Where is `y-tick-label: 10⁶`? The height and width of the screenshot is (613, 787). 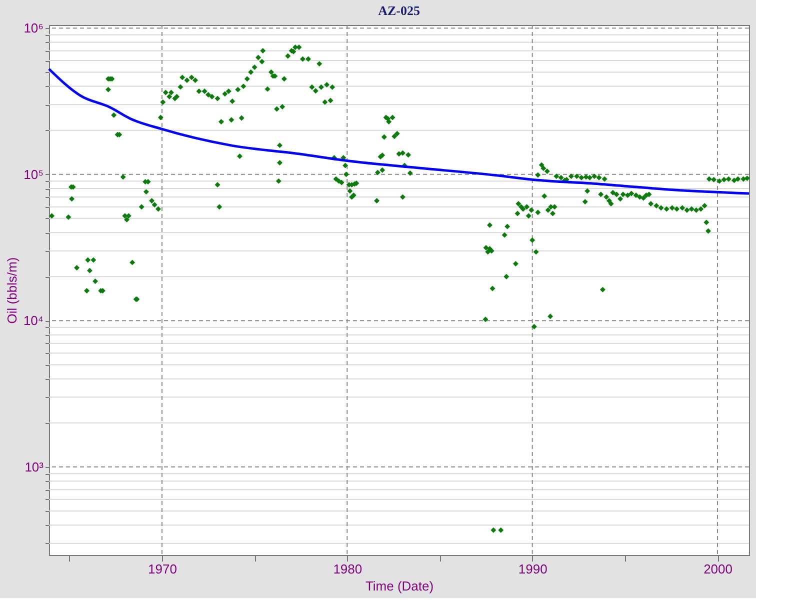 y-tick-label: 10⁶ is located at coordinates (34, 28).